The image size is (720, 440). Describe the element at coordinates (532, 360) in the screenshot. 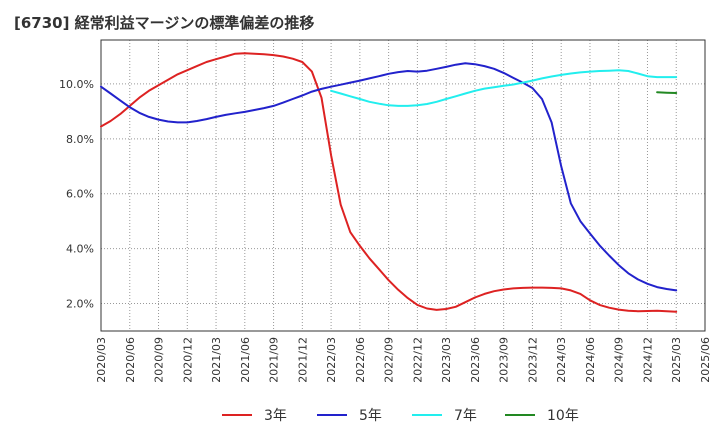

I see `x-tick-label: 2023/12` at that location.